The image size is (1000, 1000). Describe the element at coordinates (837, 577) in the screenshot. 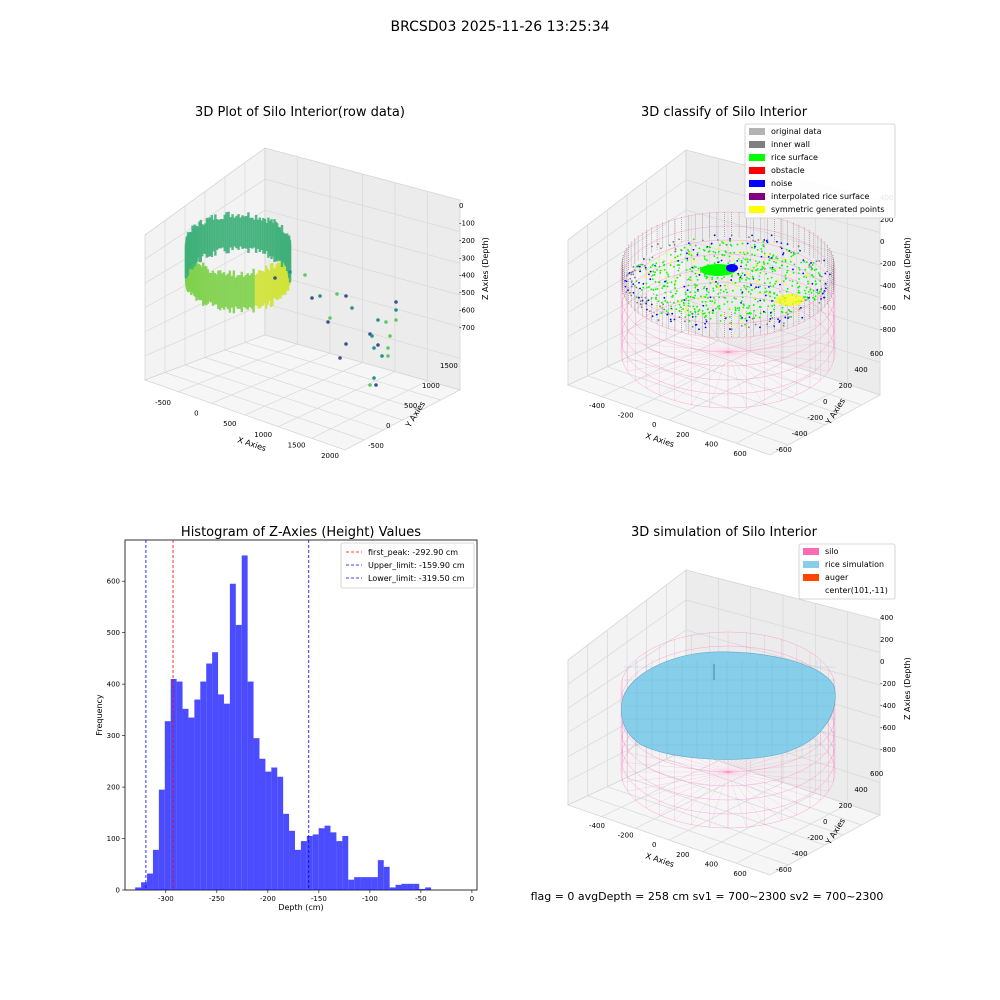

I see `simulation-legend-label: auger` at that location.